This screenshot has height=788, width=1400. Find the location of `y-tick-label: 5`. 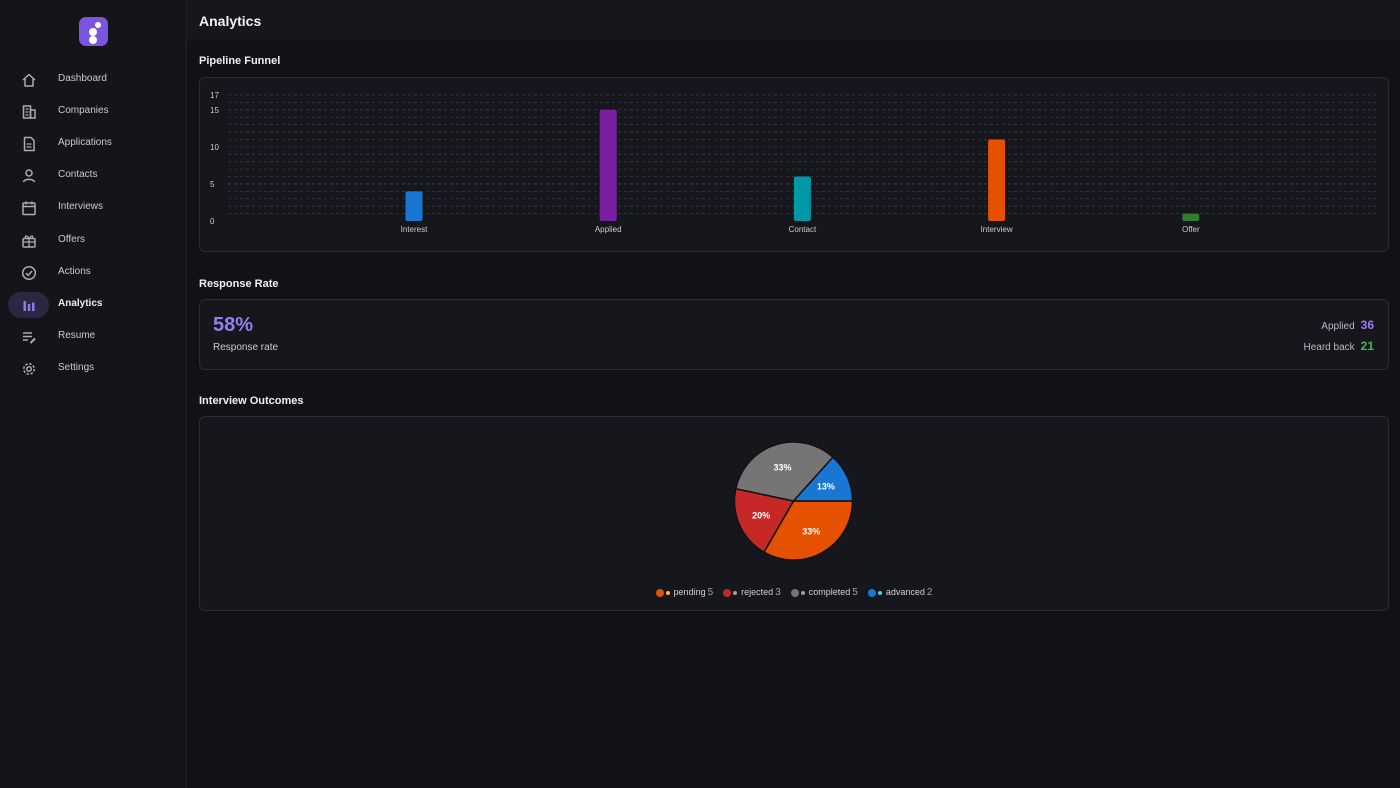

y-tick-label: 5 is located at coordinates (212, 184).